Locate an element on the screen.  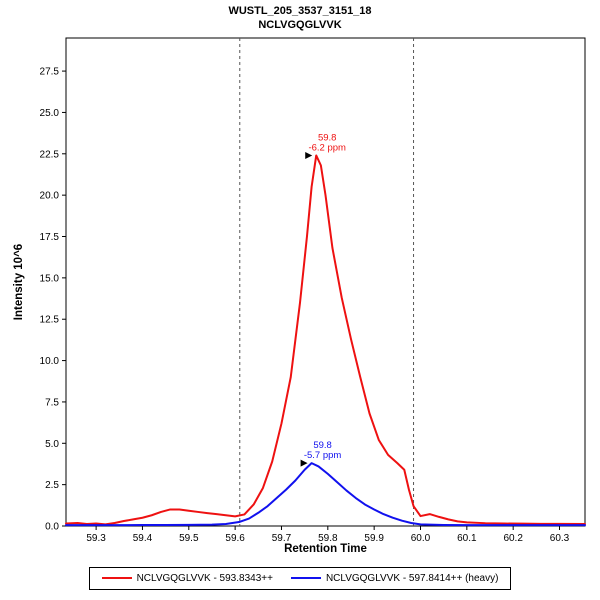
x-tick-label: 60.1 is located at coordinates (467, 538).